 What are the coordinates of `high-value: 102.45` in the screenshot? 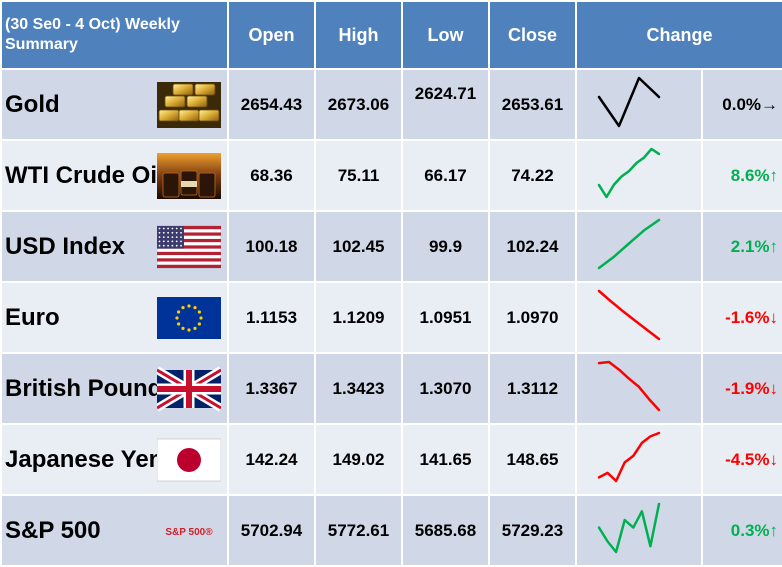 It's located at (358, 246).